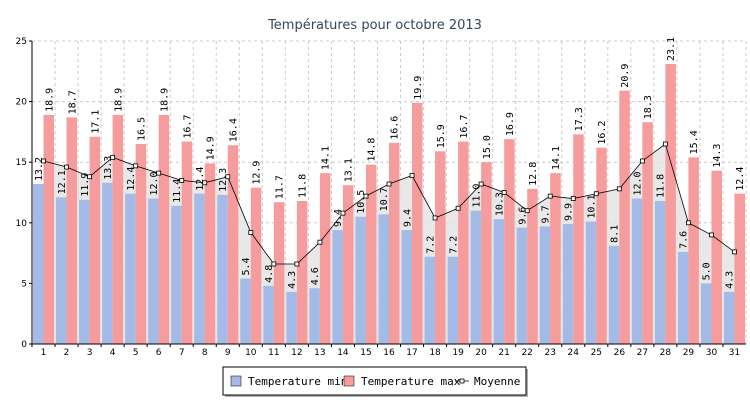 The height and width of the screenshot is (400, 750). I want to click on label-temperature-max: 16.4, so click(234, 130).